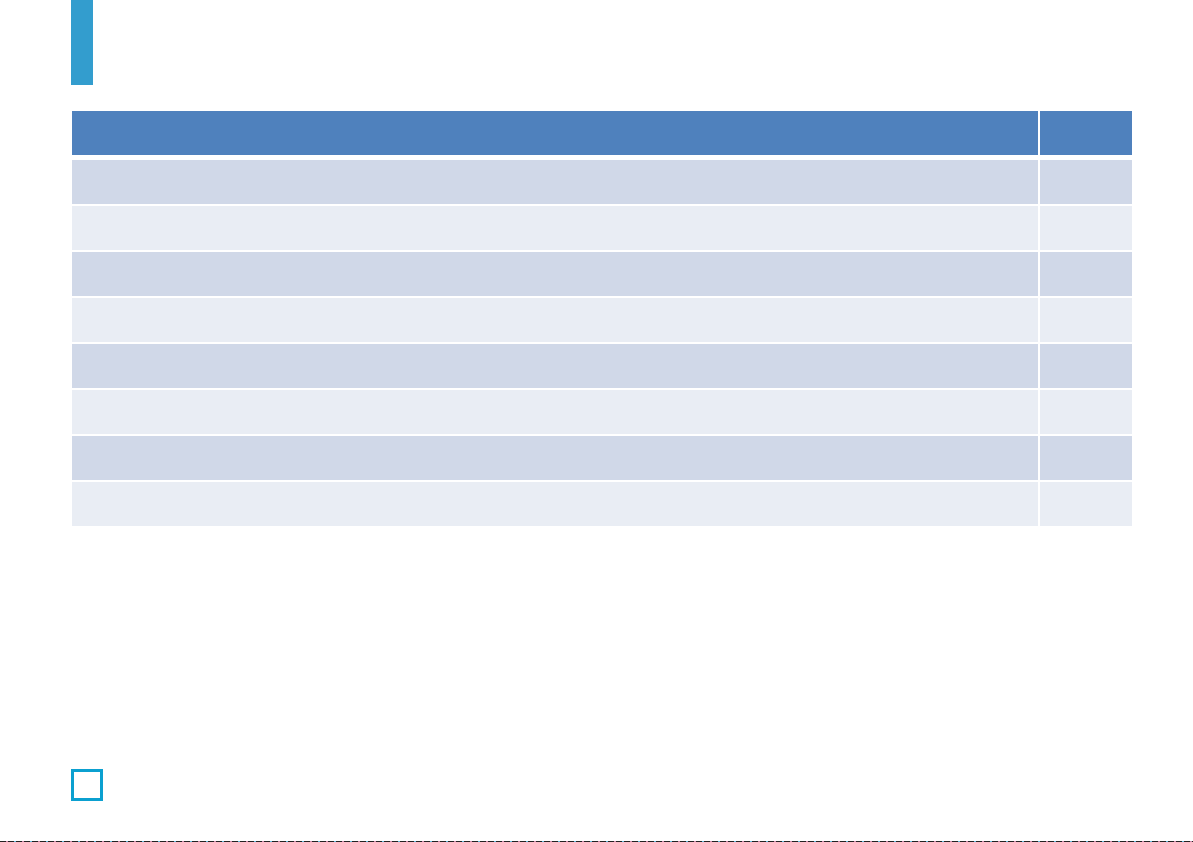 The width and height of the screenshot is (1193, 842). I want to click on title-accent-bar, so click(82, 42).